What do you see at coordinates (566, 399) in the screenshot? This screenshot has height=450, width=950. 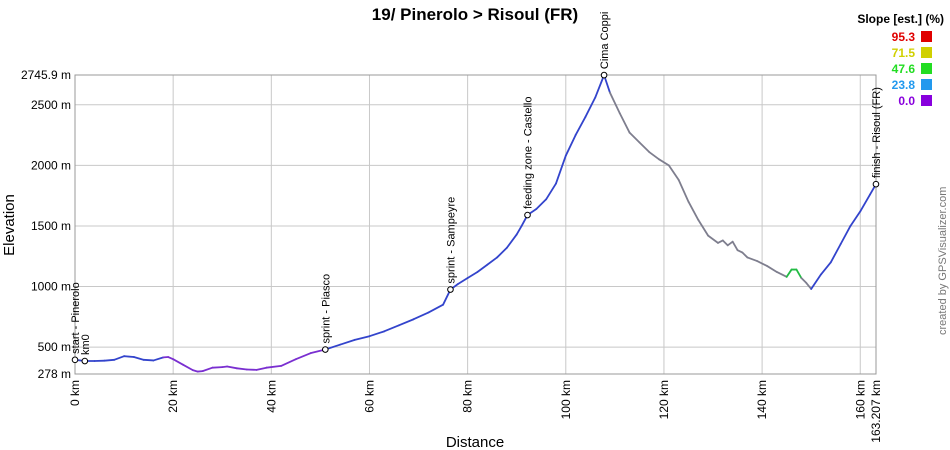 I see `x-tick-label: 100 km` at bounding box center [566, 399].